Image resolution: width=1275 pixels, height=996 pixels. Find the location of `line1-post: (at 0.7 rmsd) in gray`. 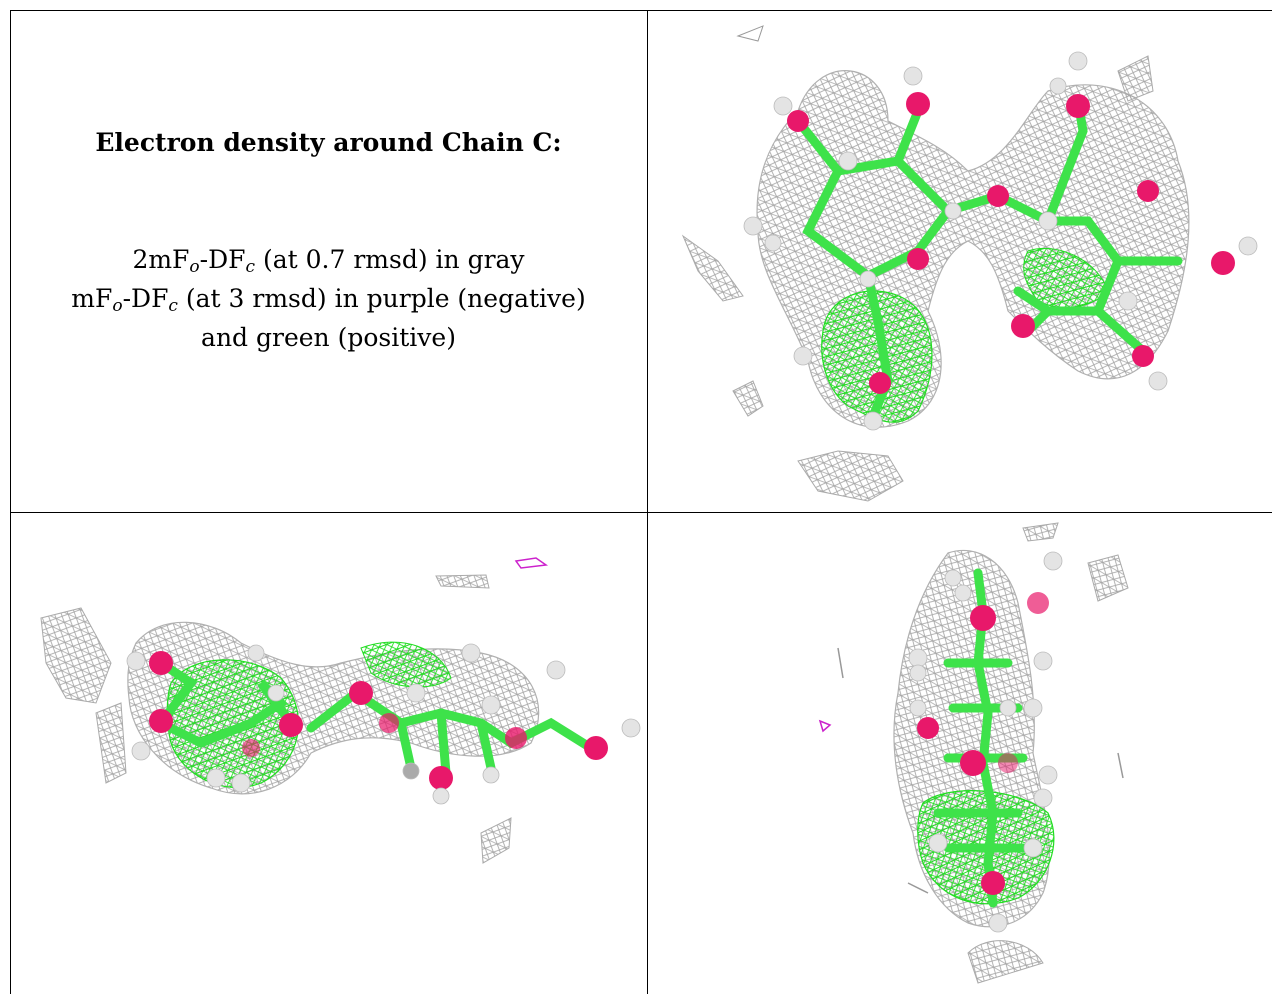

line1-post: (at 0.7 rmsd) in gray is located at coordinates (390, 259).